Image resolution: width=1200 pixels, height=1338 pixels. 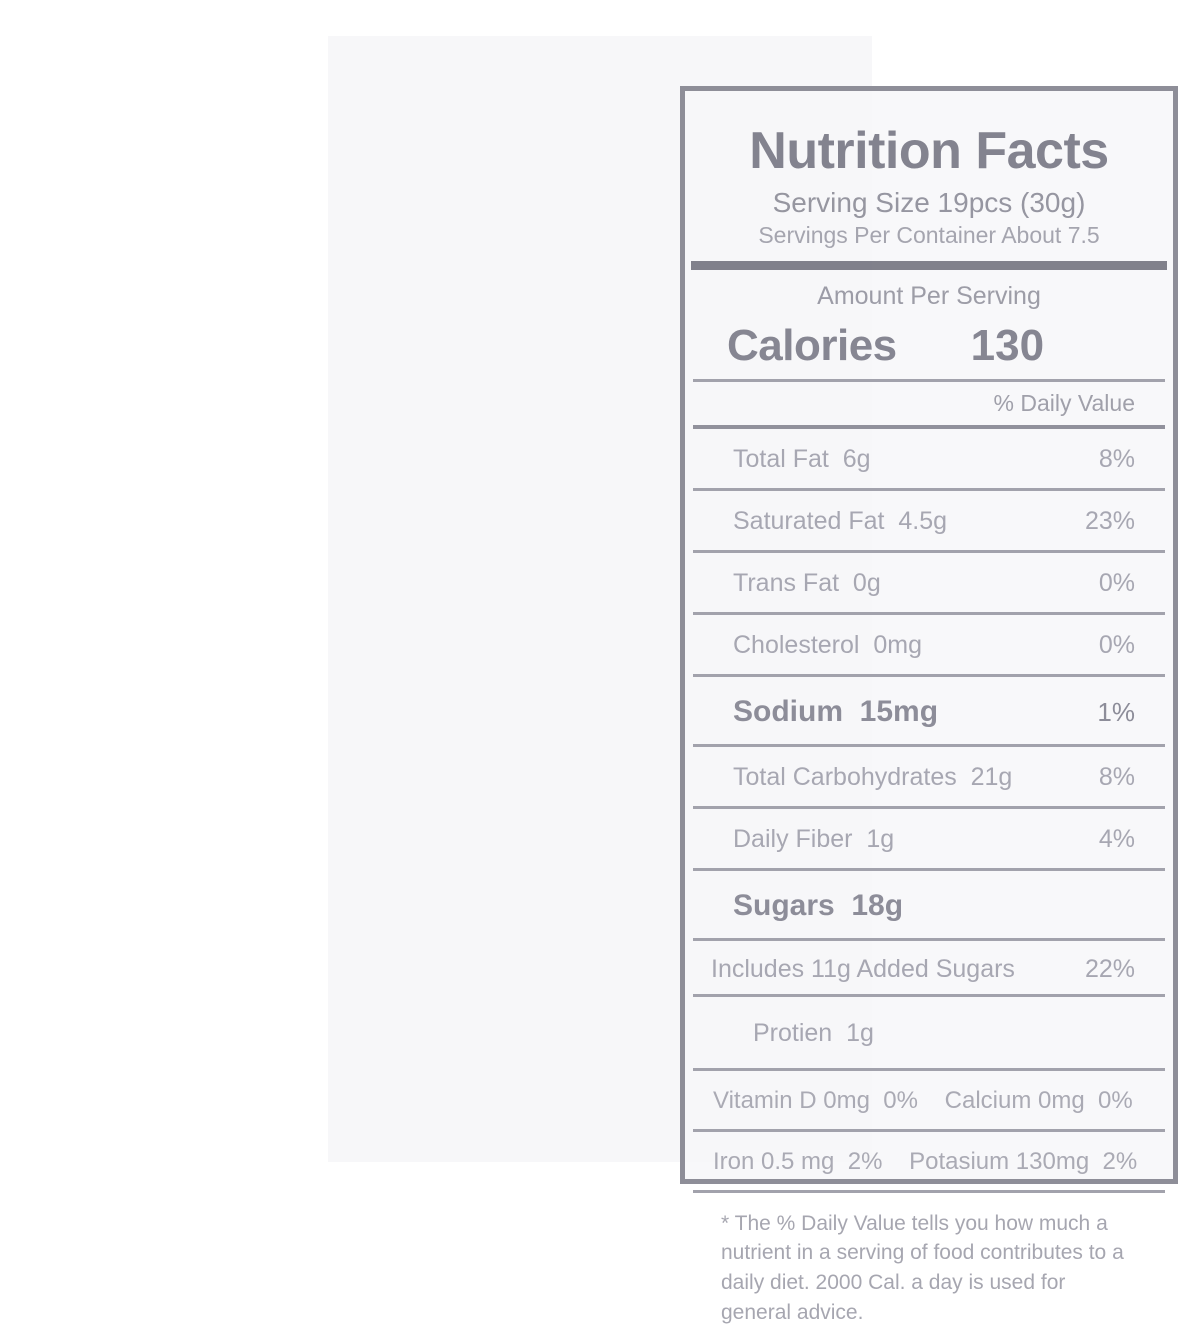 I want to click on nutrient-row: Saturated Fat 4.5g 23%, so click(x=929, y=520).